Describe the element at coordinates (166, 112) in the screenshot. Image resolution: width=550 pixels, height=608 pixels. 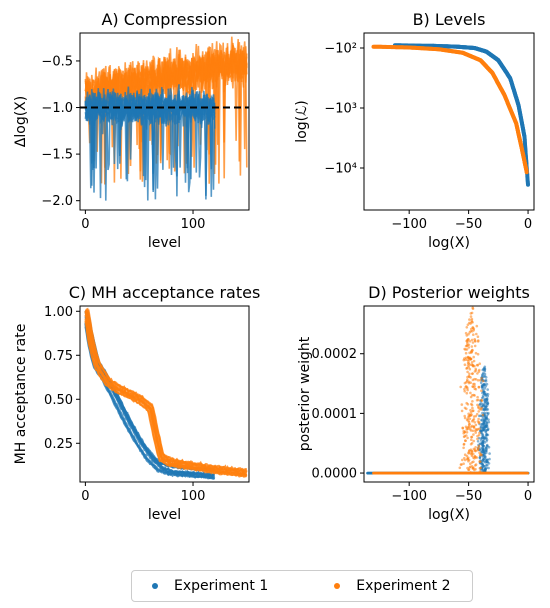
I see `compression-series-line` at that location.